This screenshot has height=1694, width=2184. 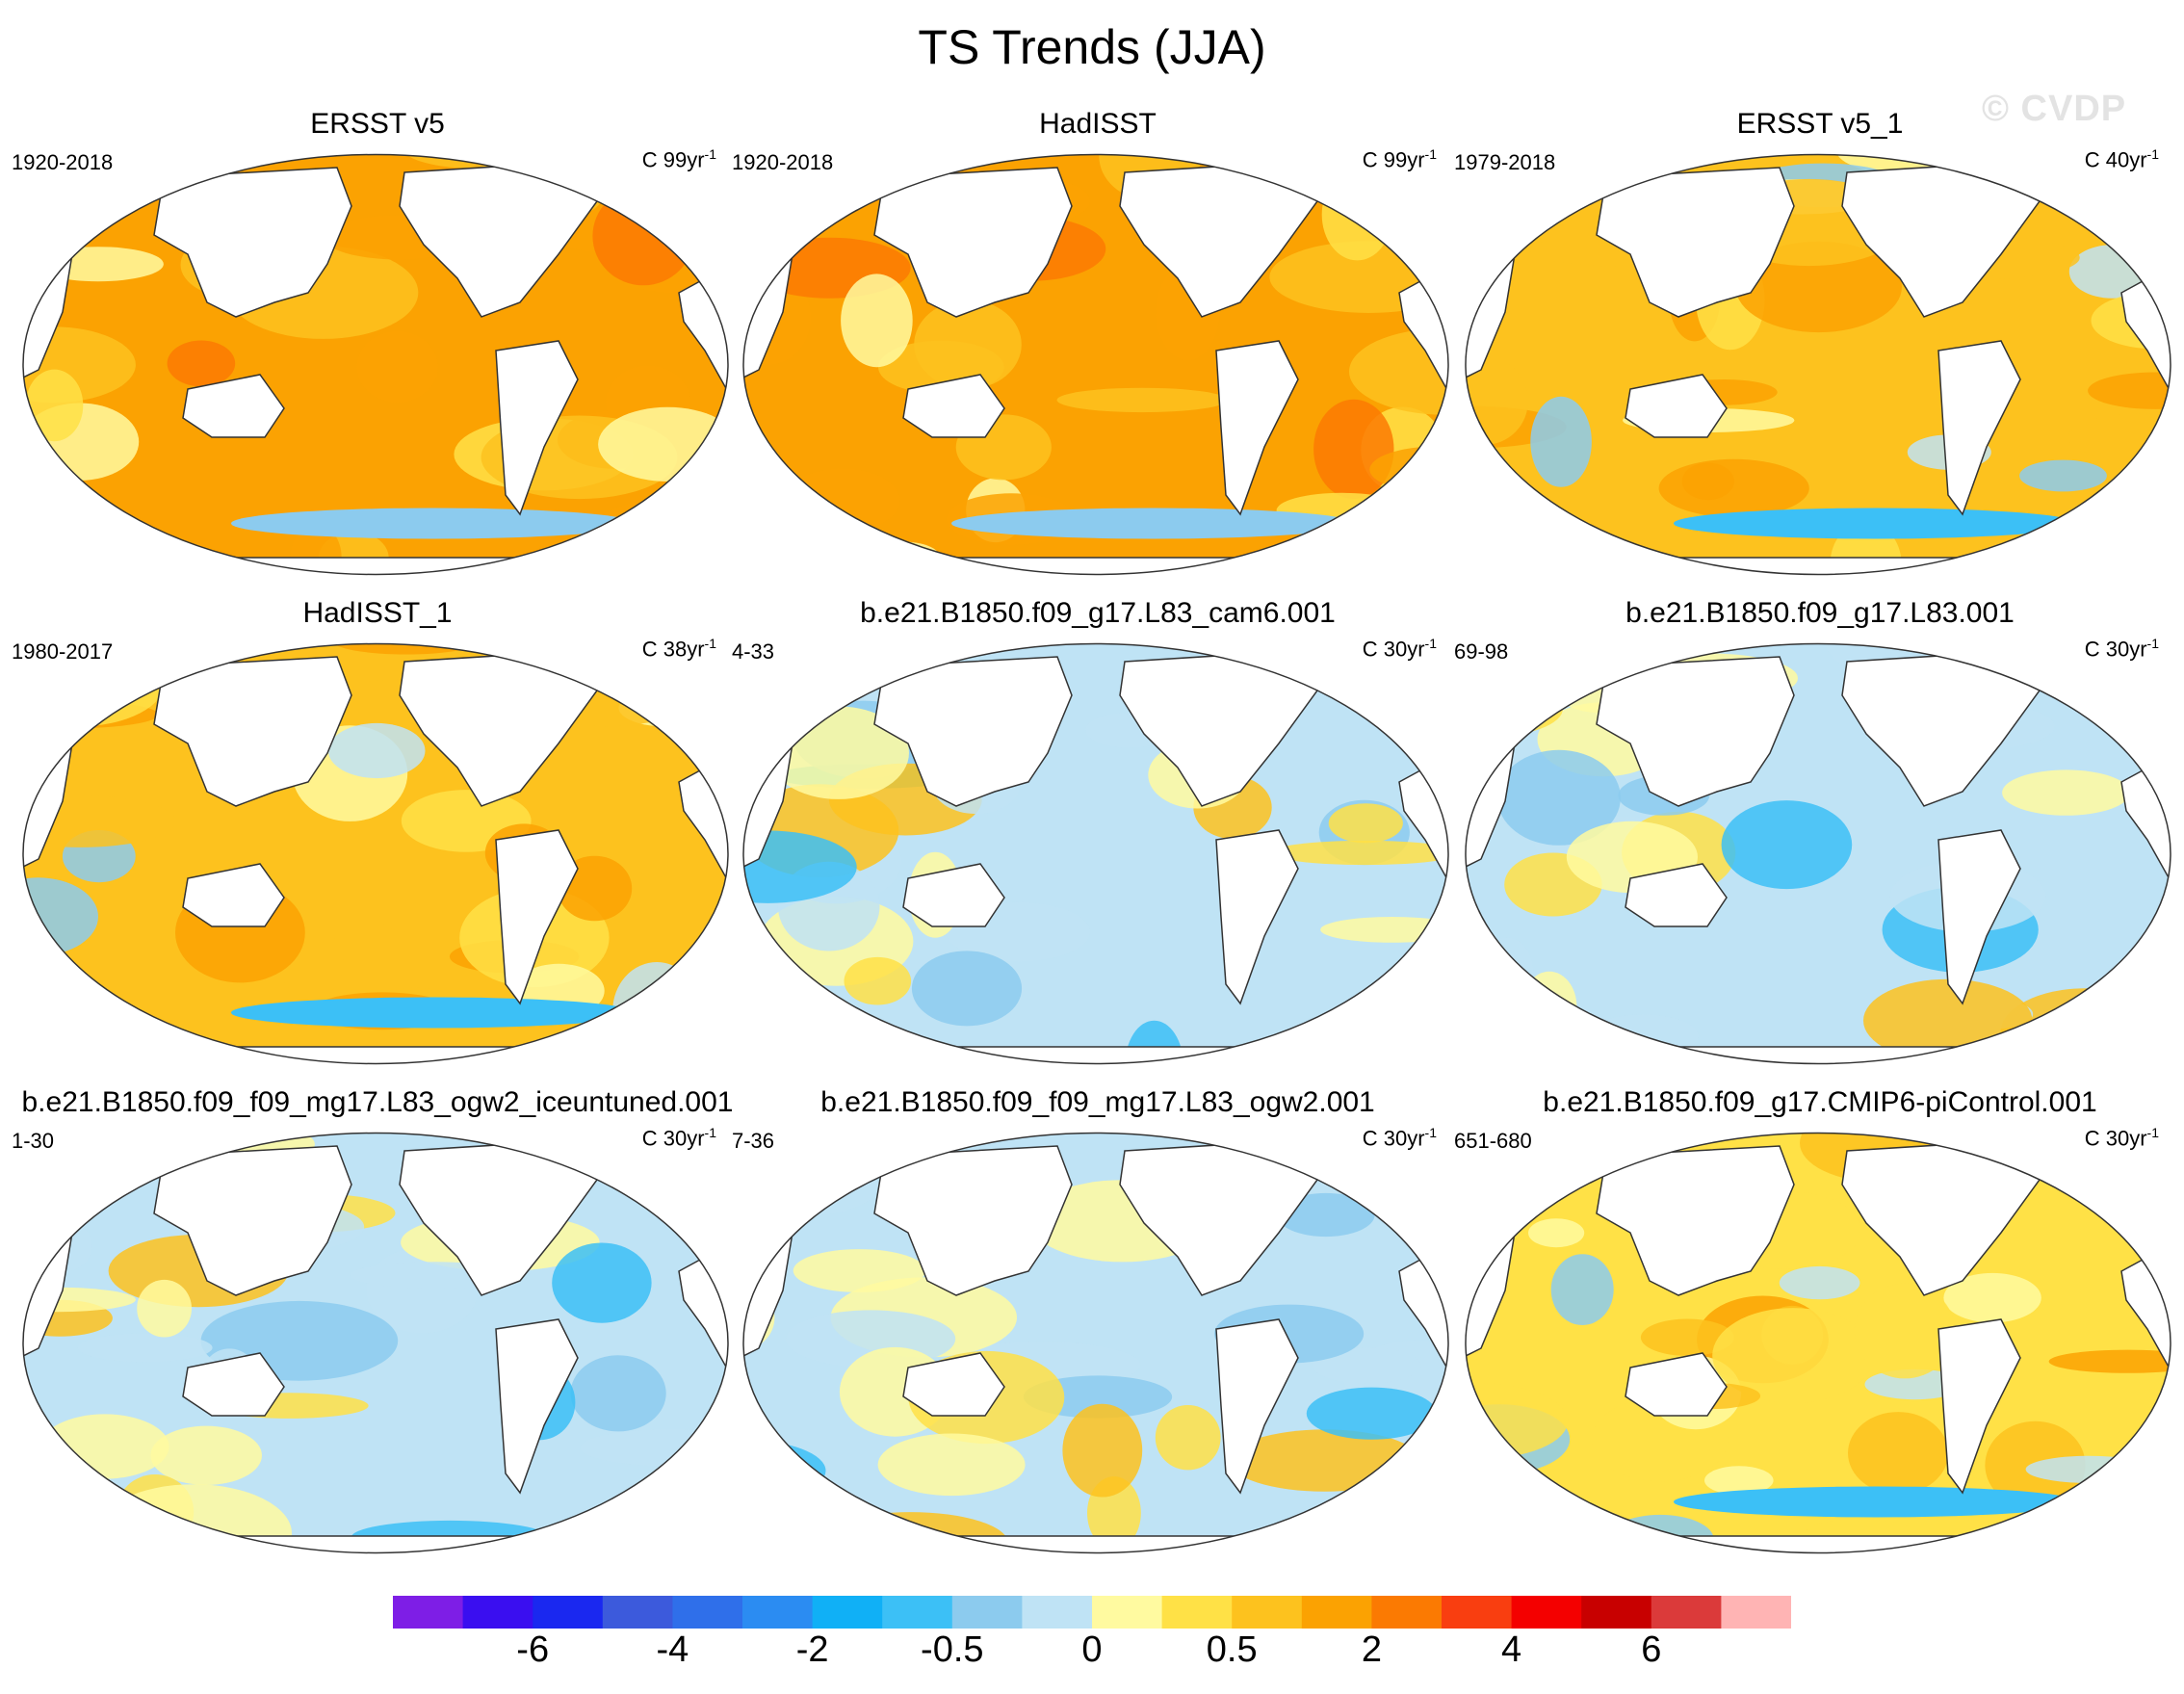 I want to click on colorbar-tick-label: 0.5, so click(x=1232, y=1650).